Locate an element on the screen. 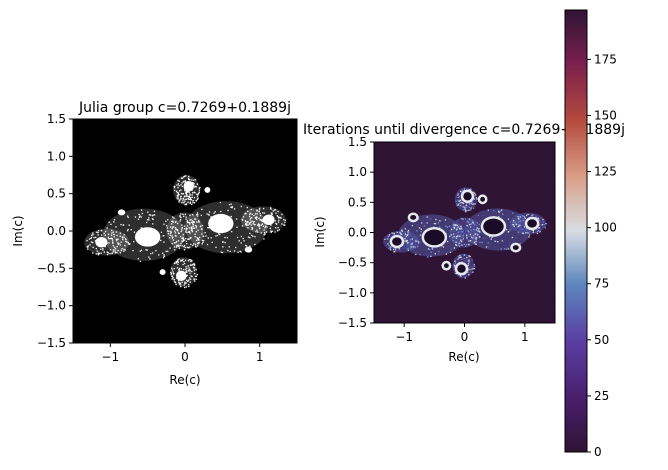 This screenshot has width=668, height=470. divergence-ticks: −1 0 1 −1.5 −1.0 −0.5 0.0 0.5 1.0 1.5 is located at coordinates (433, 239).